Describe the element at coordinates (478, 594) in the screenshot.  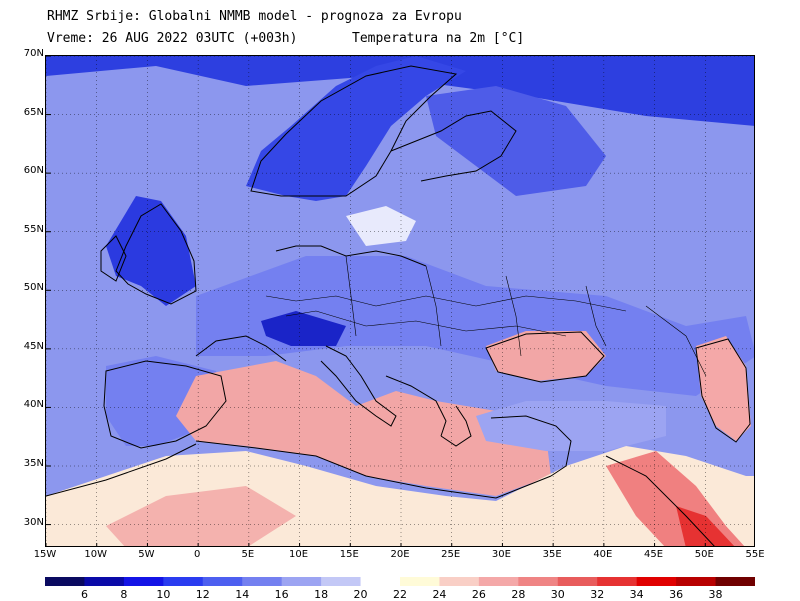
I see `legend-label: 26` at that location.